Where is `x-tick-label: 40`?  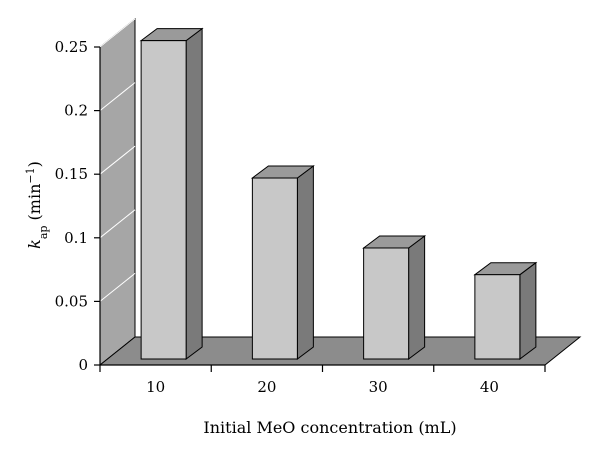 x-tick-label: 40 is located at coordinates (489, 387).